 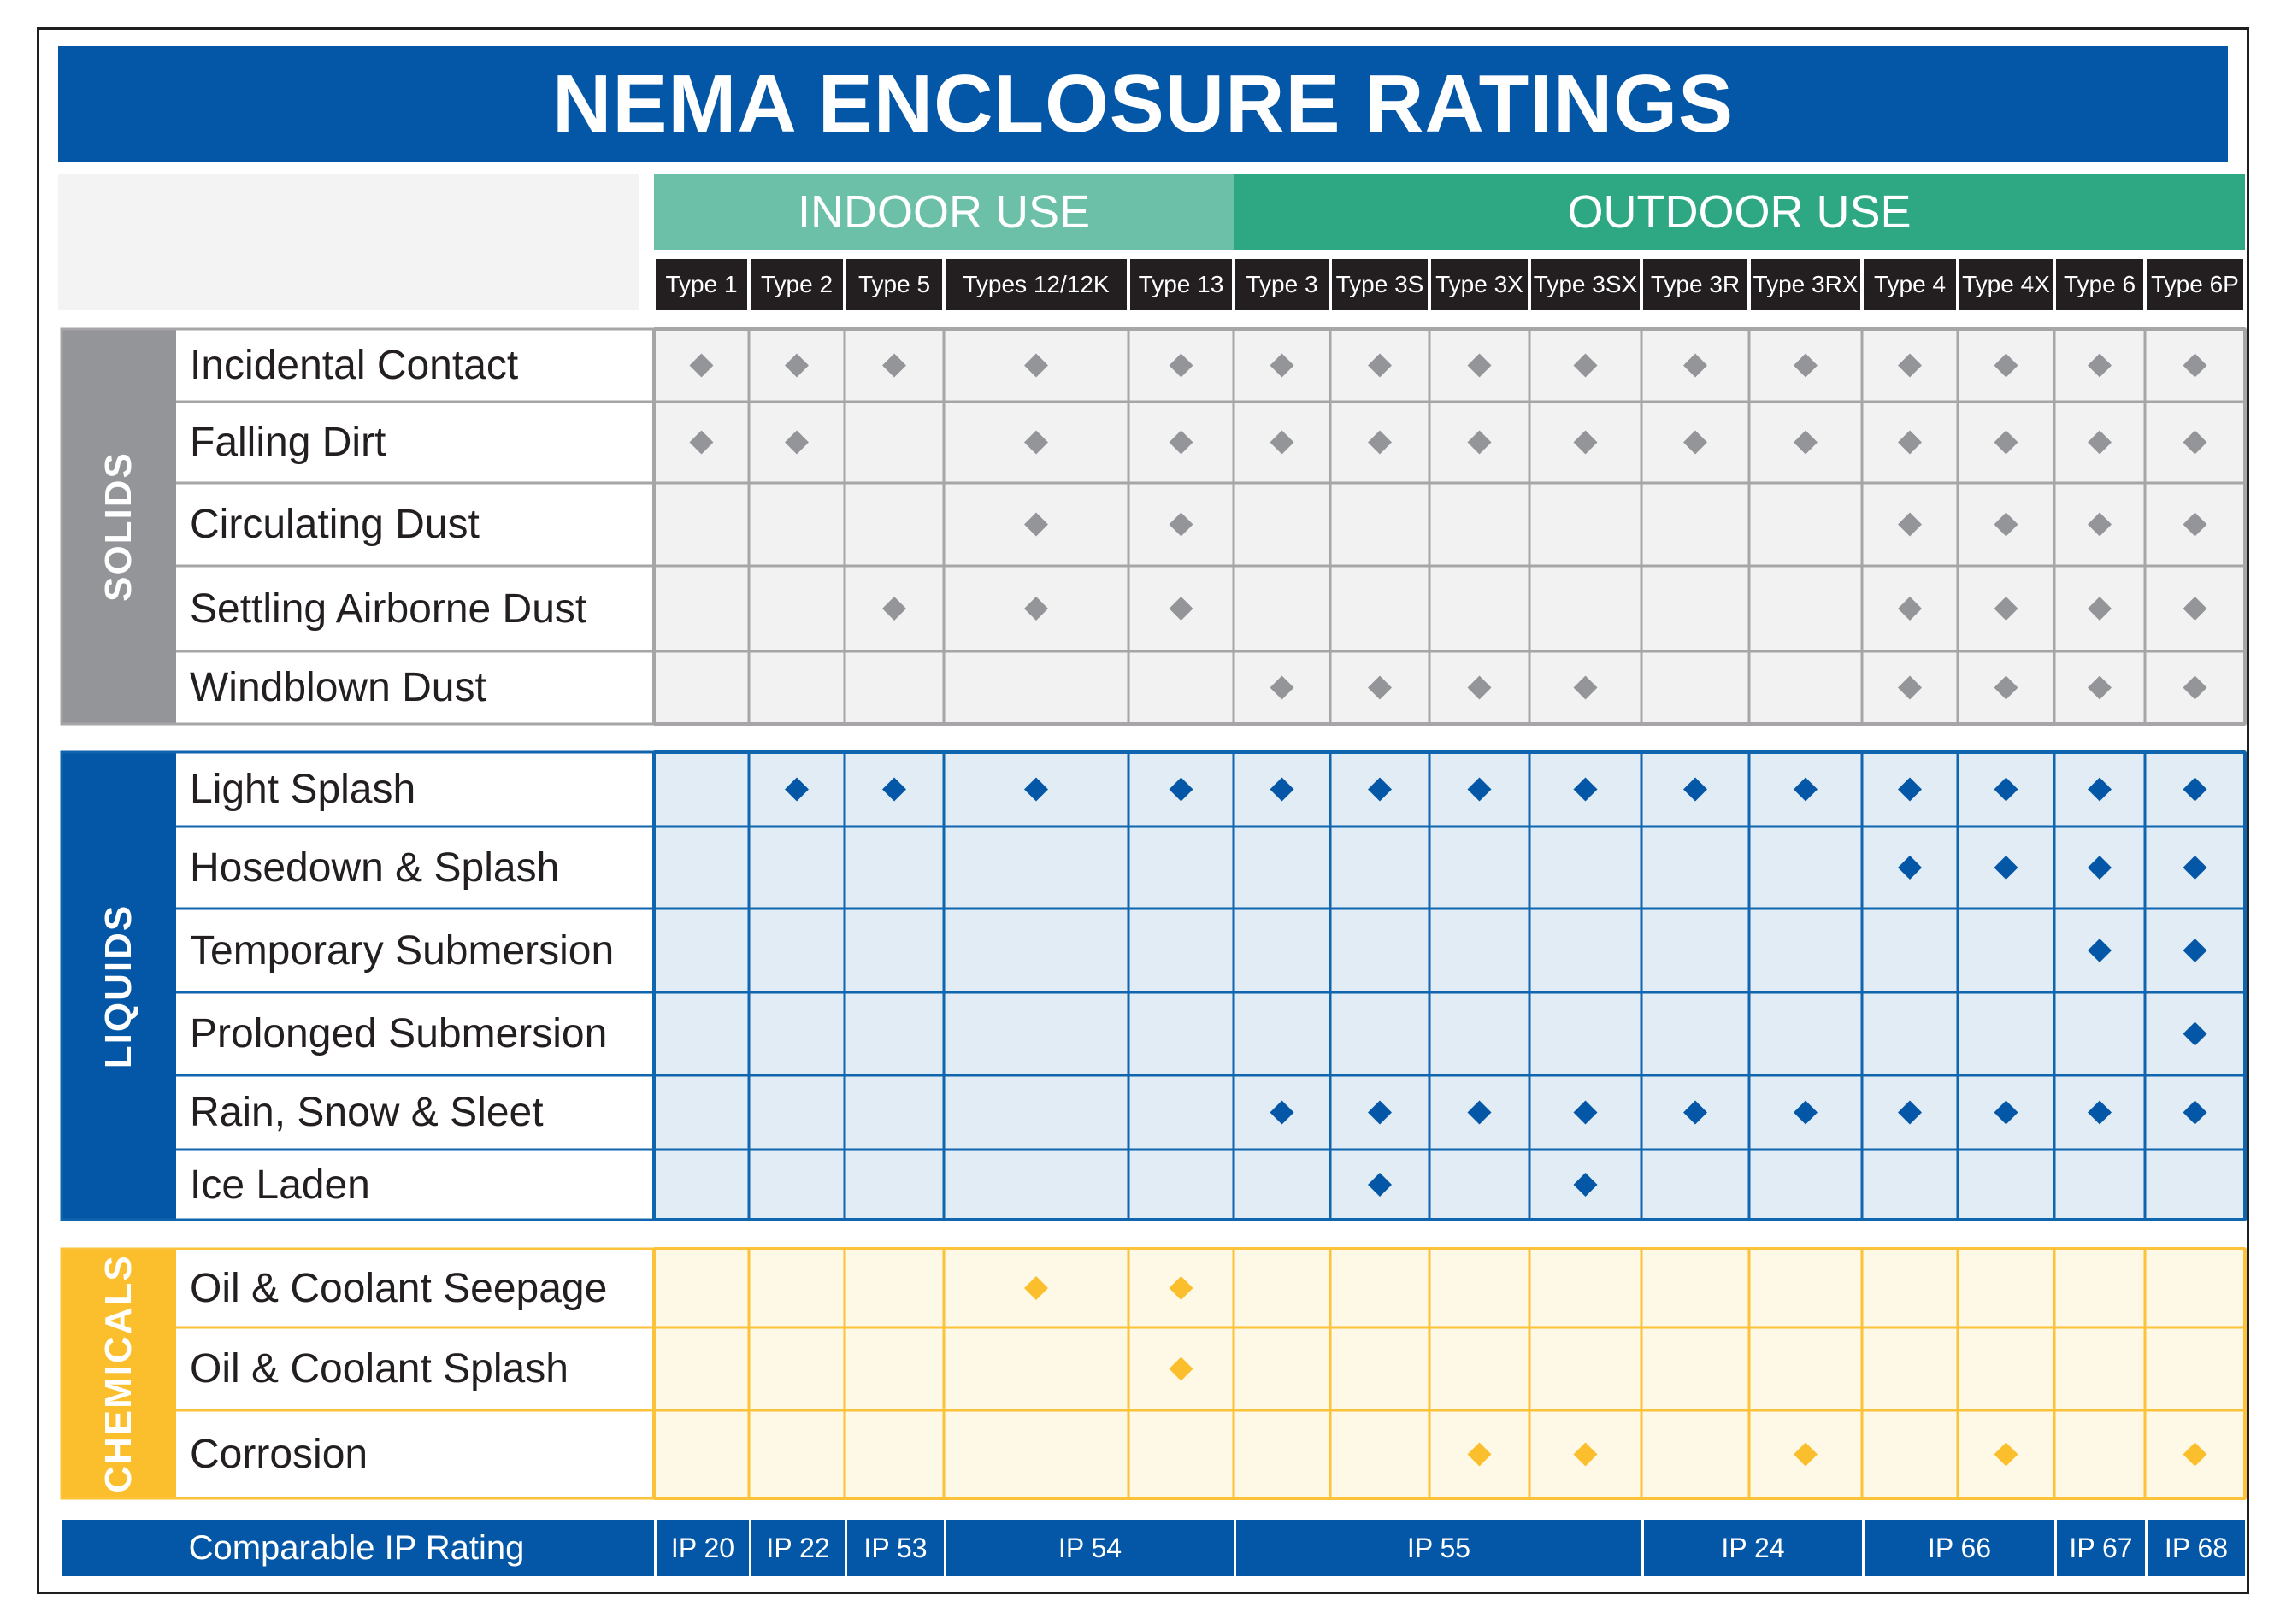 What do you see at coordinates (2195, 1548) in the screenshot?
I see `ip-rating-cell: IP 68` at bounding box center [2195, 1548].